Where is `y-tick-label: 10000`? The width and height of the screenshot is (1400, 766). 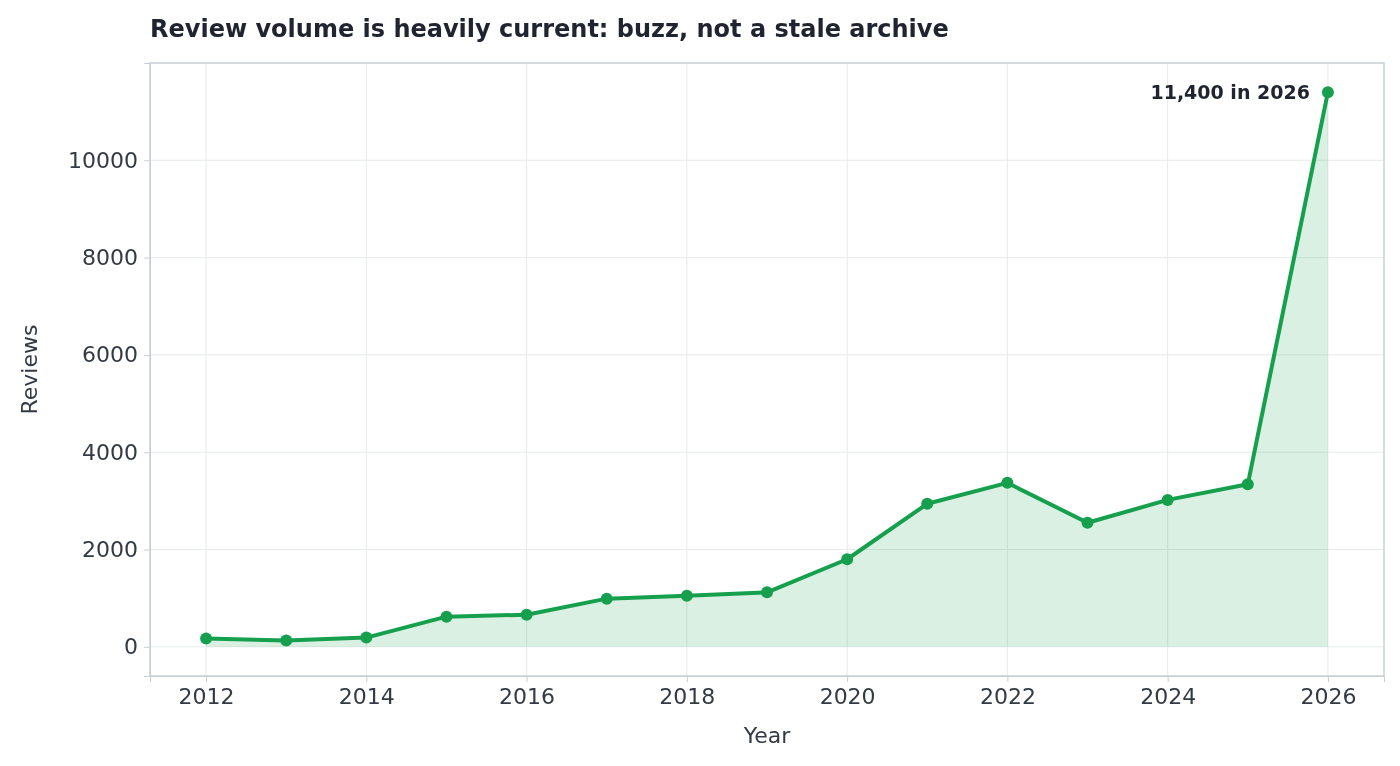
y-tick-label: 10000 is located at coordinates (103, 160).